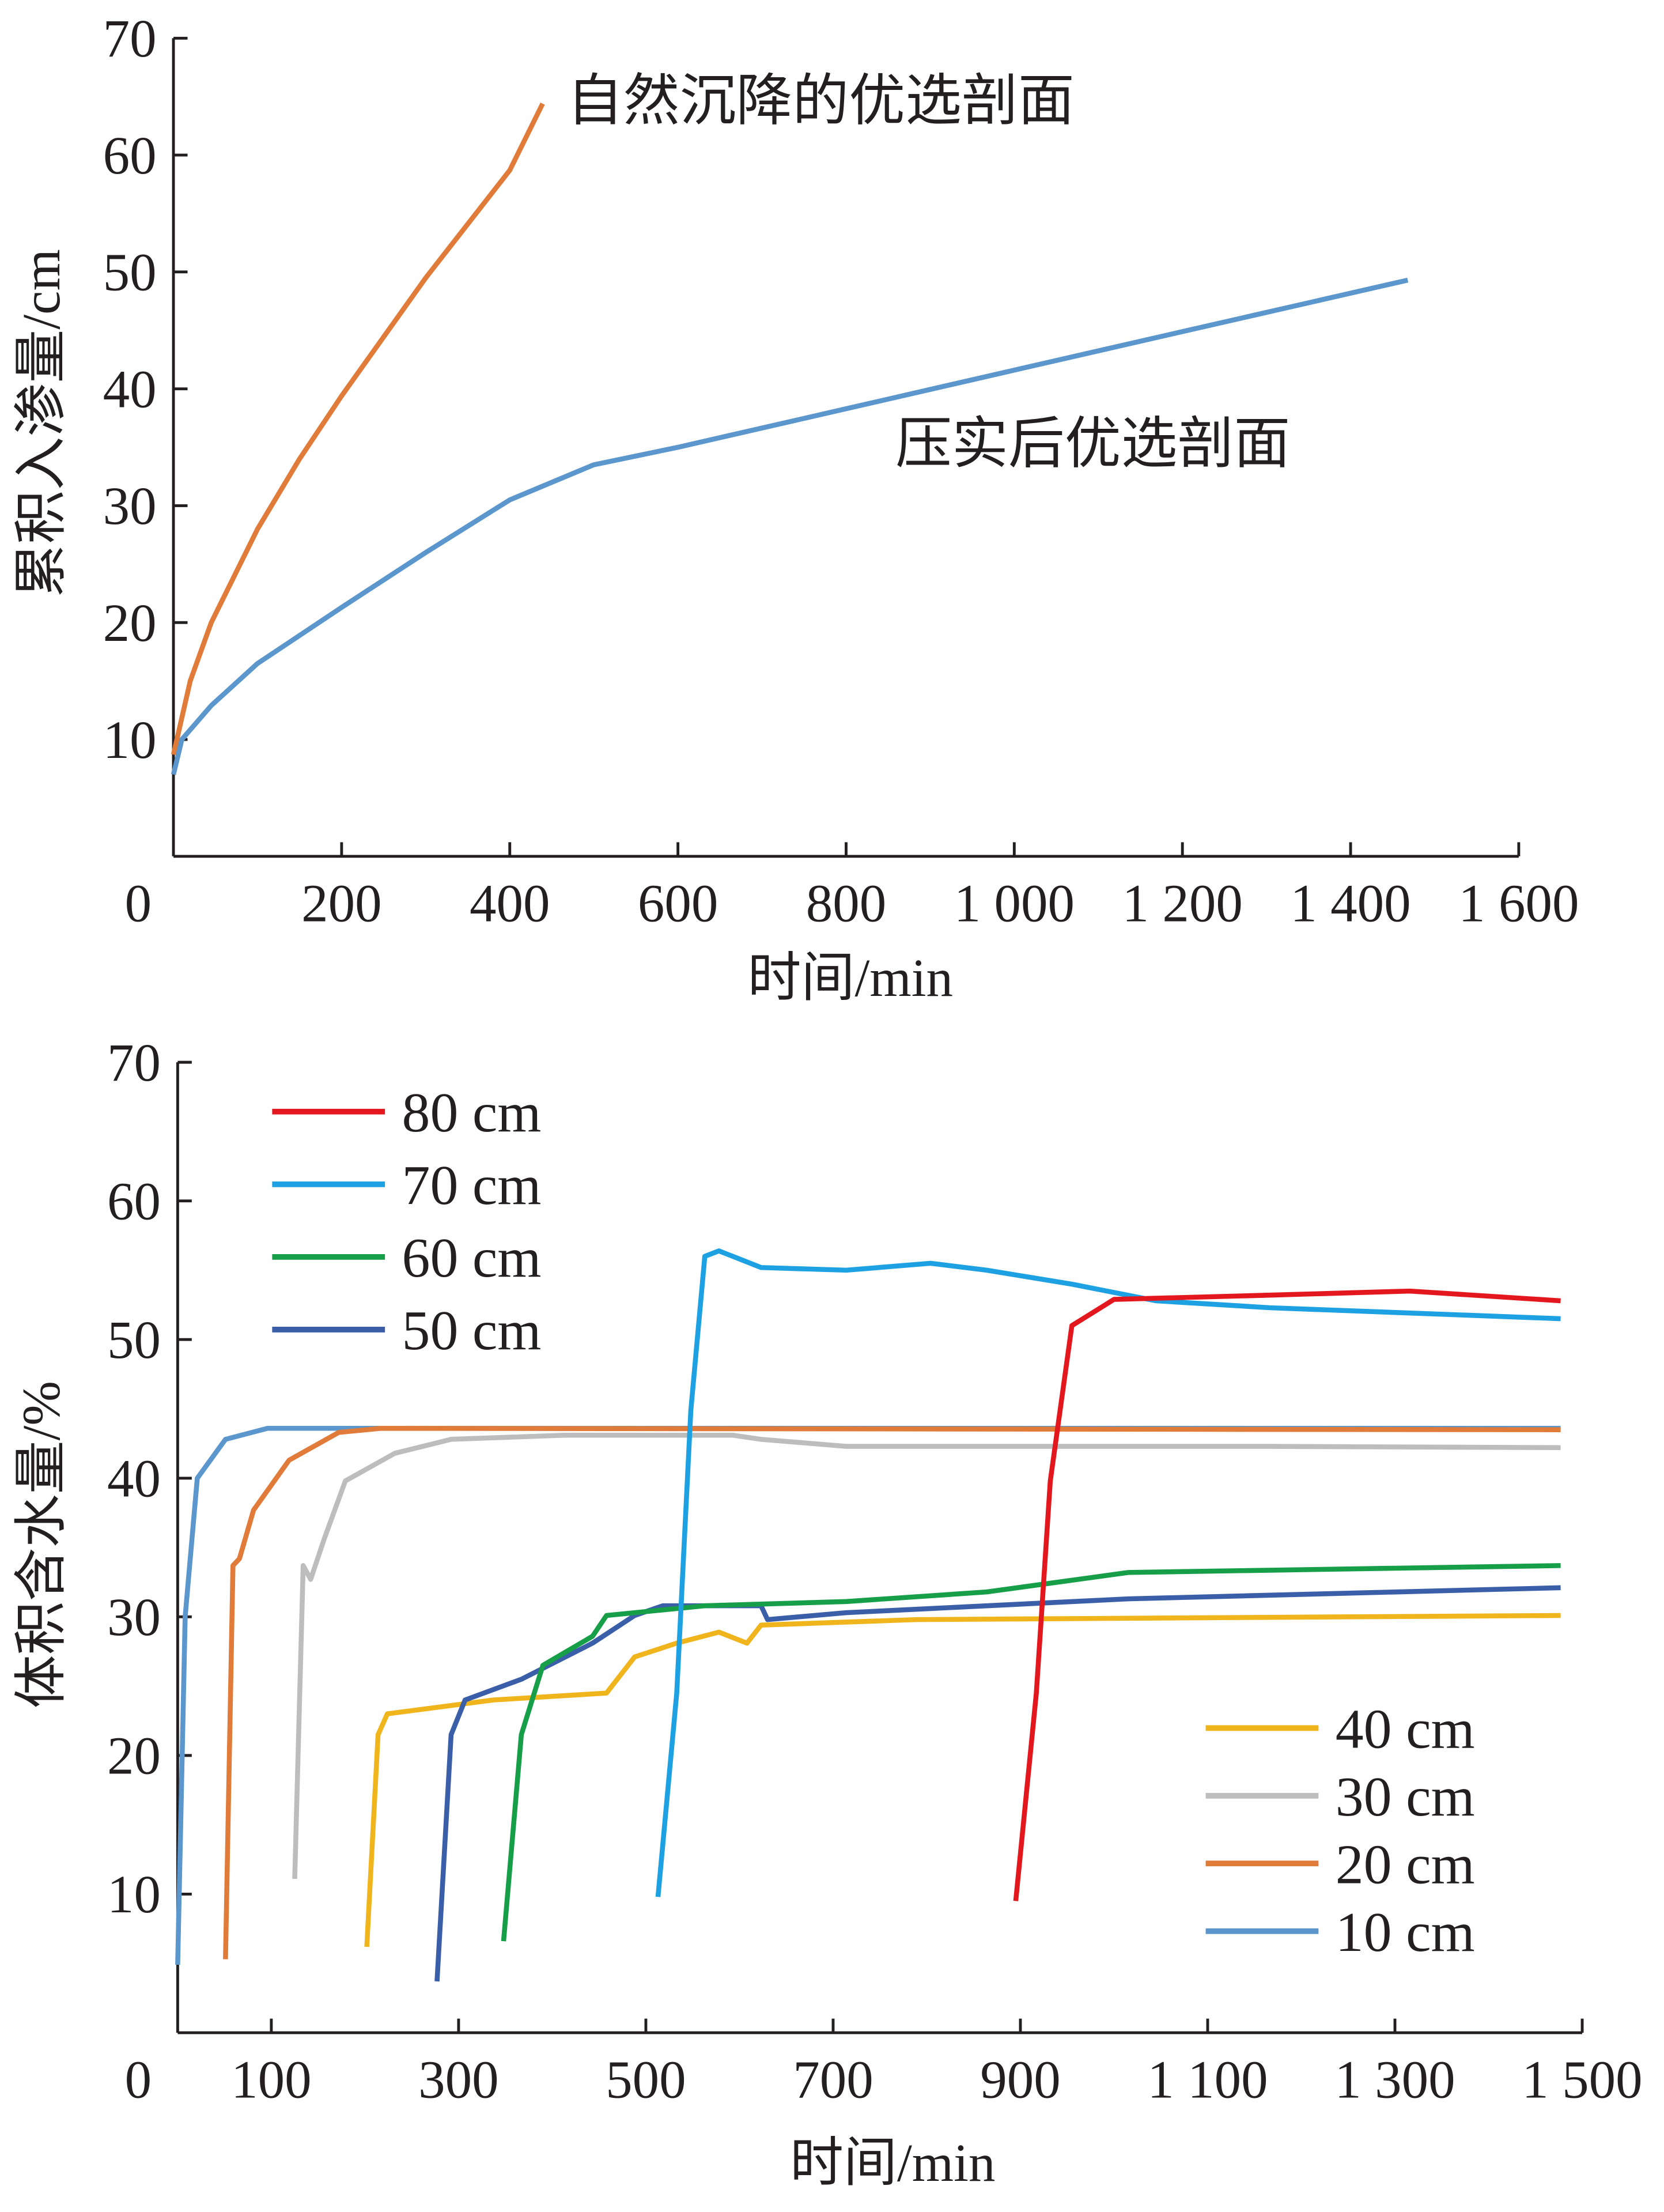  Describe the element at coordinates (472, 1113) in the screenshot. I see `legend-label: 80 cm` at that location.